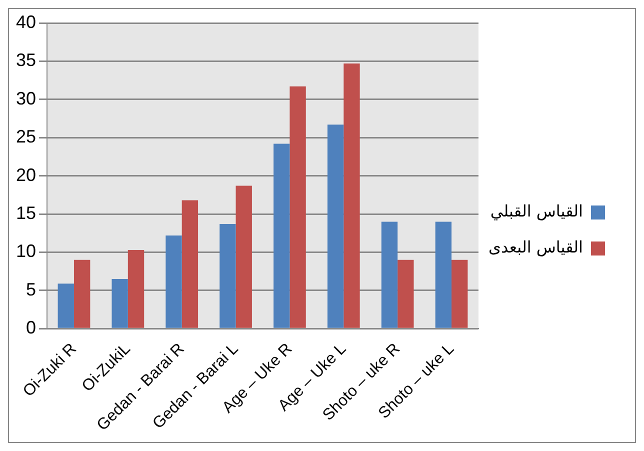 This screenshot has width=644, height=451. Describe the element at coordinates (26, 136) in the screenshot. I see `y-tick-label: 25` at that location.